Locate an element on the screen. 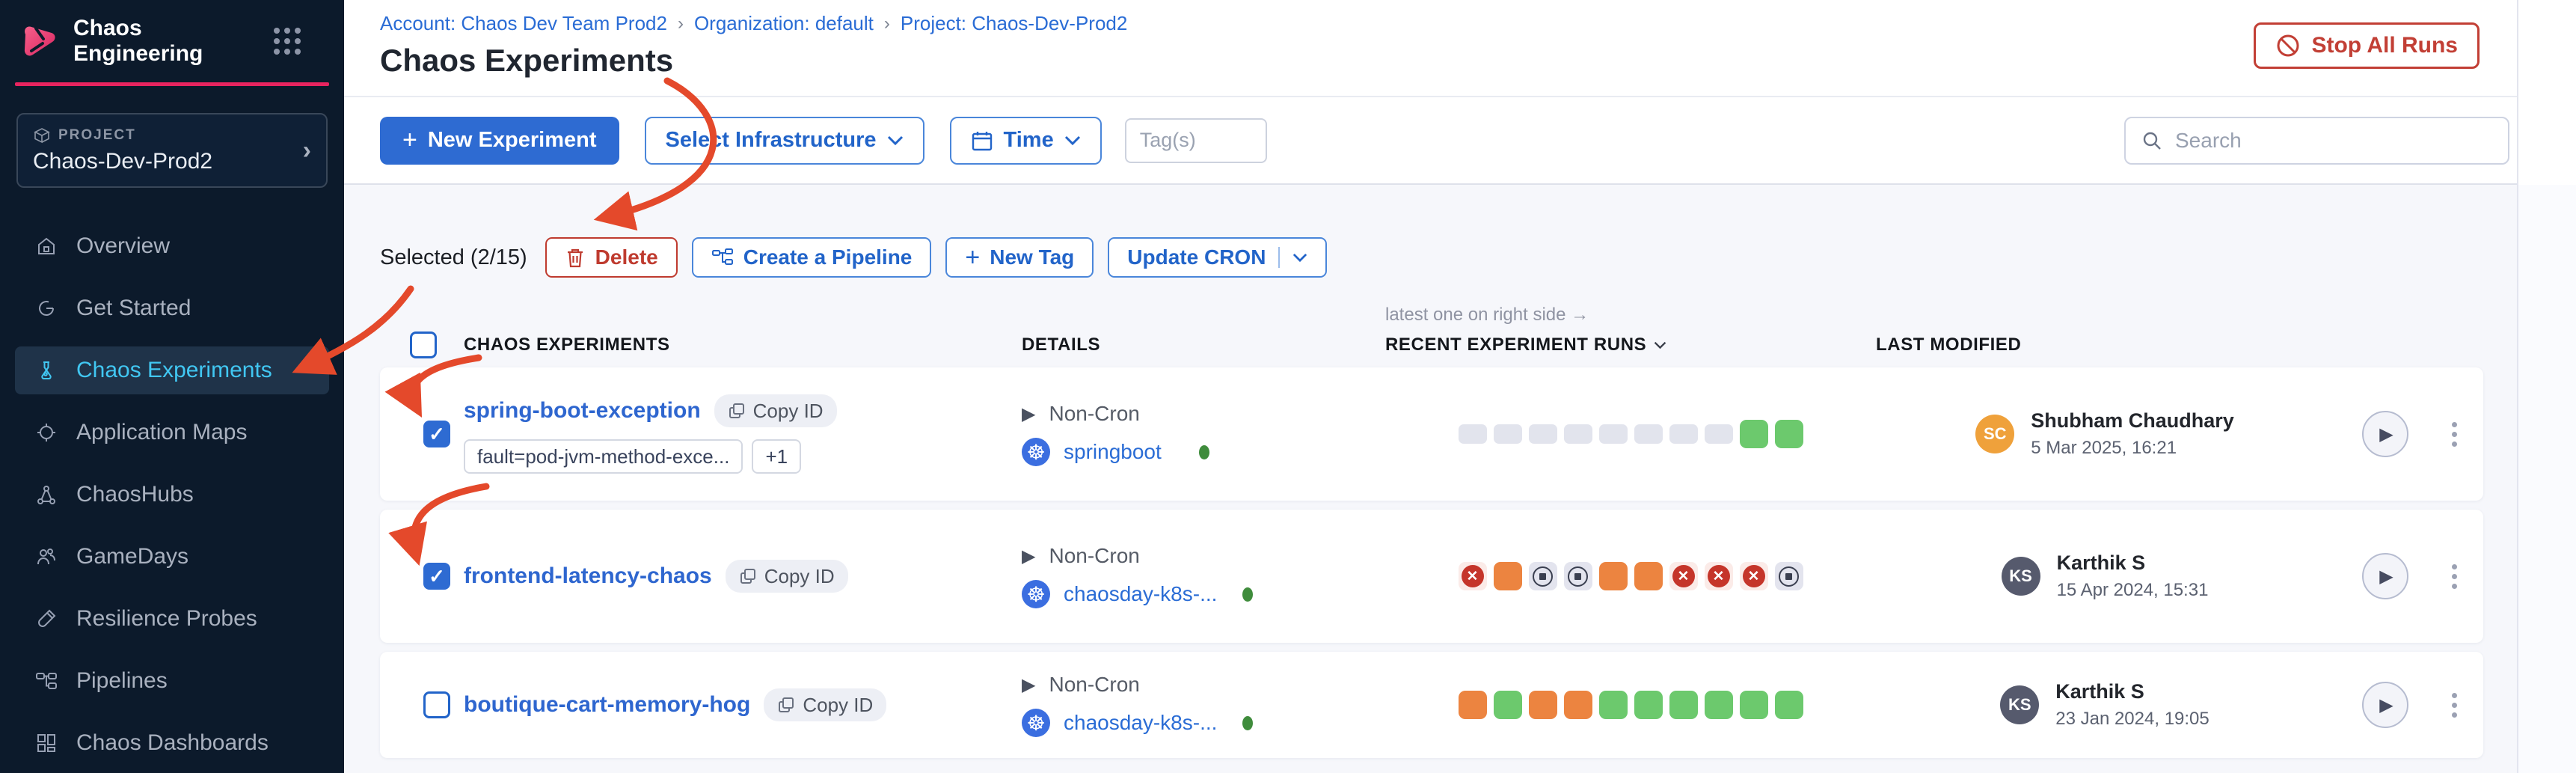 The image size is (2576, 773). schedule-type: Non-Cron is located at coordinates (1094, 684).